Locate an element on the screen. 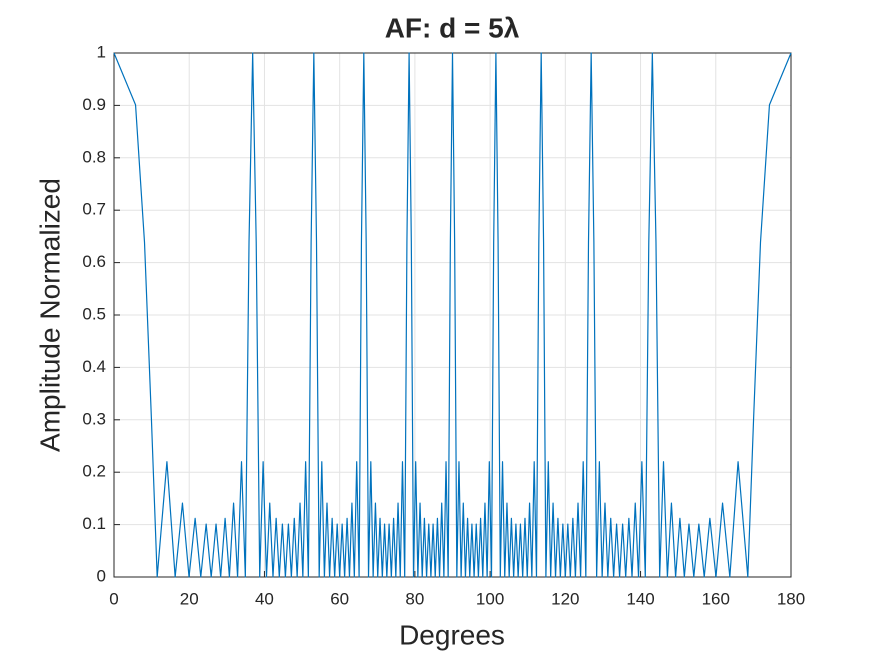 The width and height of the screenshot is (875, 656). x-tick-label: 100 is located at coordinates (490, 598).